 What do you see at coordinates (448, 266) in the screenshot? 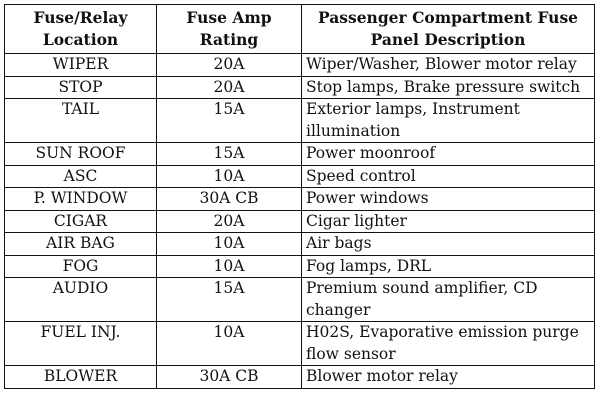
I see `cell-description: Fog lamps, DRL` at bounding box center [448, 266].